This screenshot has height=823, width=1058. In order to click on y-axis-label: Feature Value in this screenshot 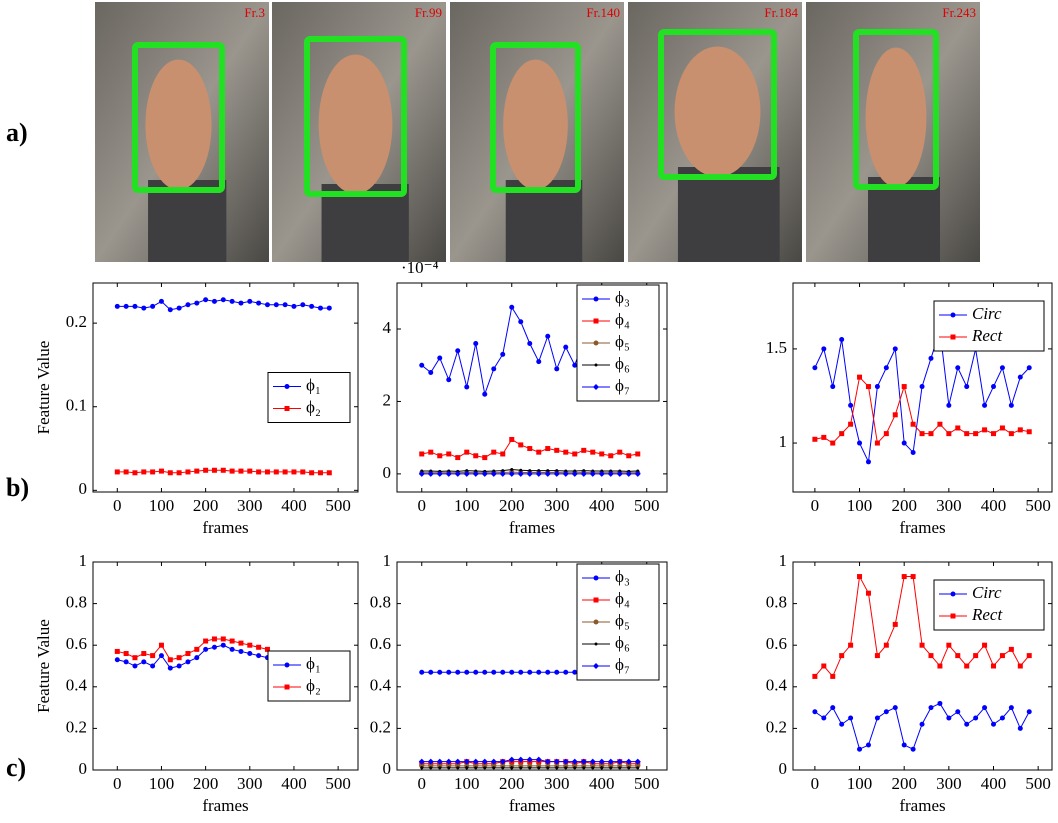, I will do `click(43, 388)`.